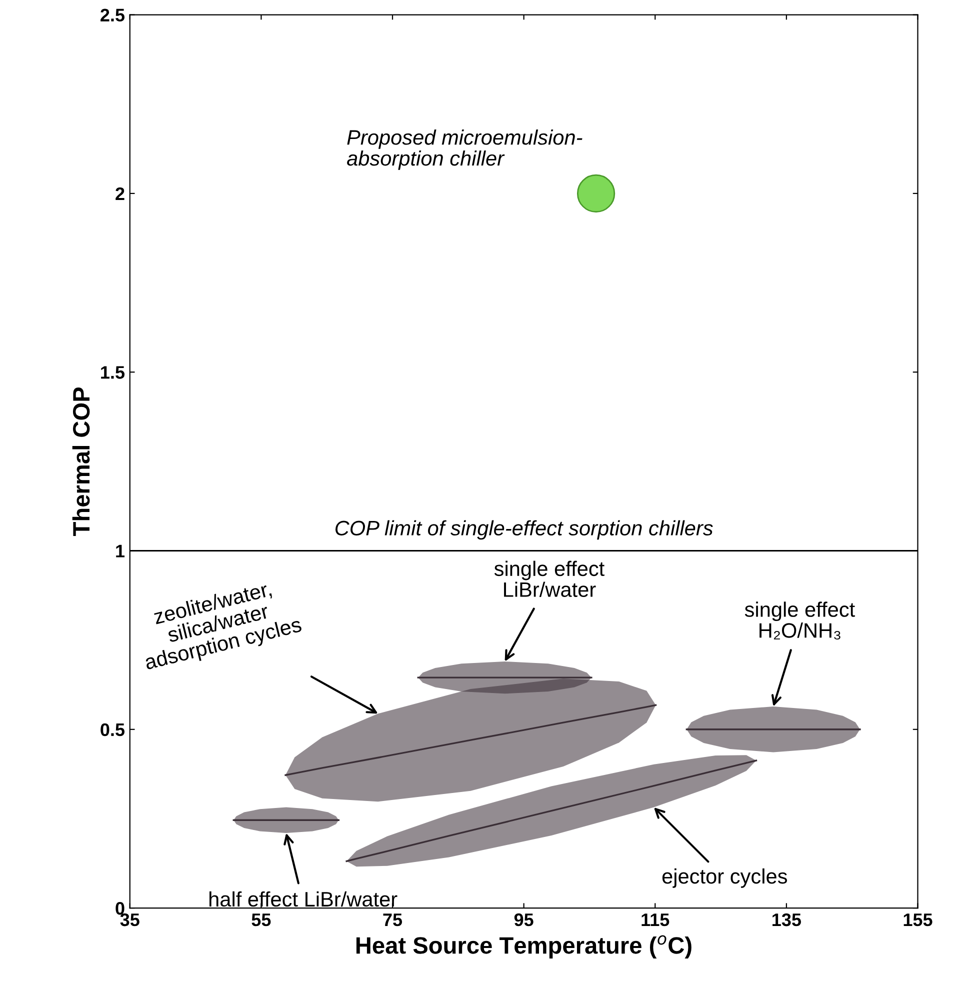 The height and width of the screenshot is (987, 955). Describe the element at coordinates (787, 919) in the screenshot. I see `x-tick-label: 135` at that location.